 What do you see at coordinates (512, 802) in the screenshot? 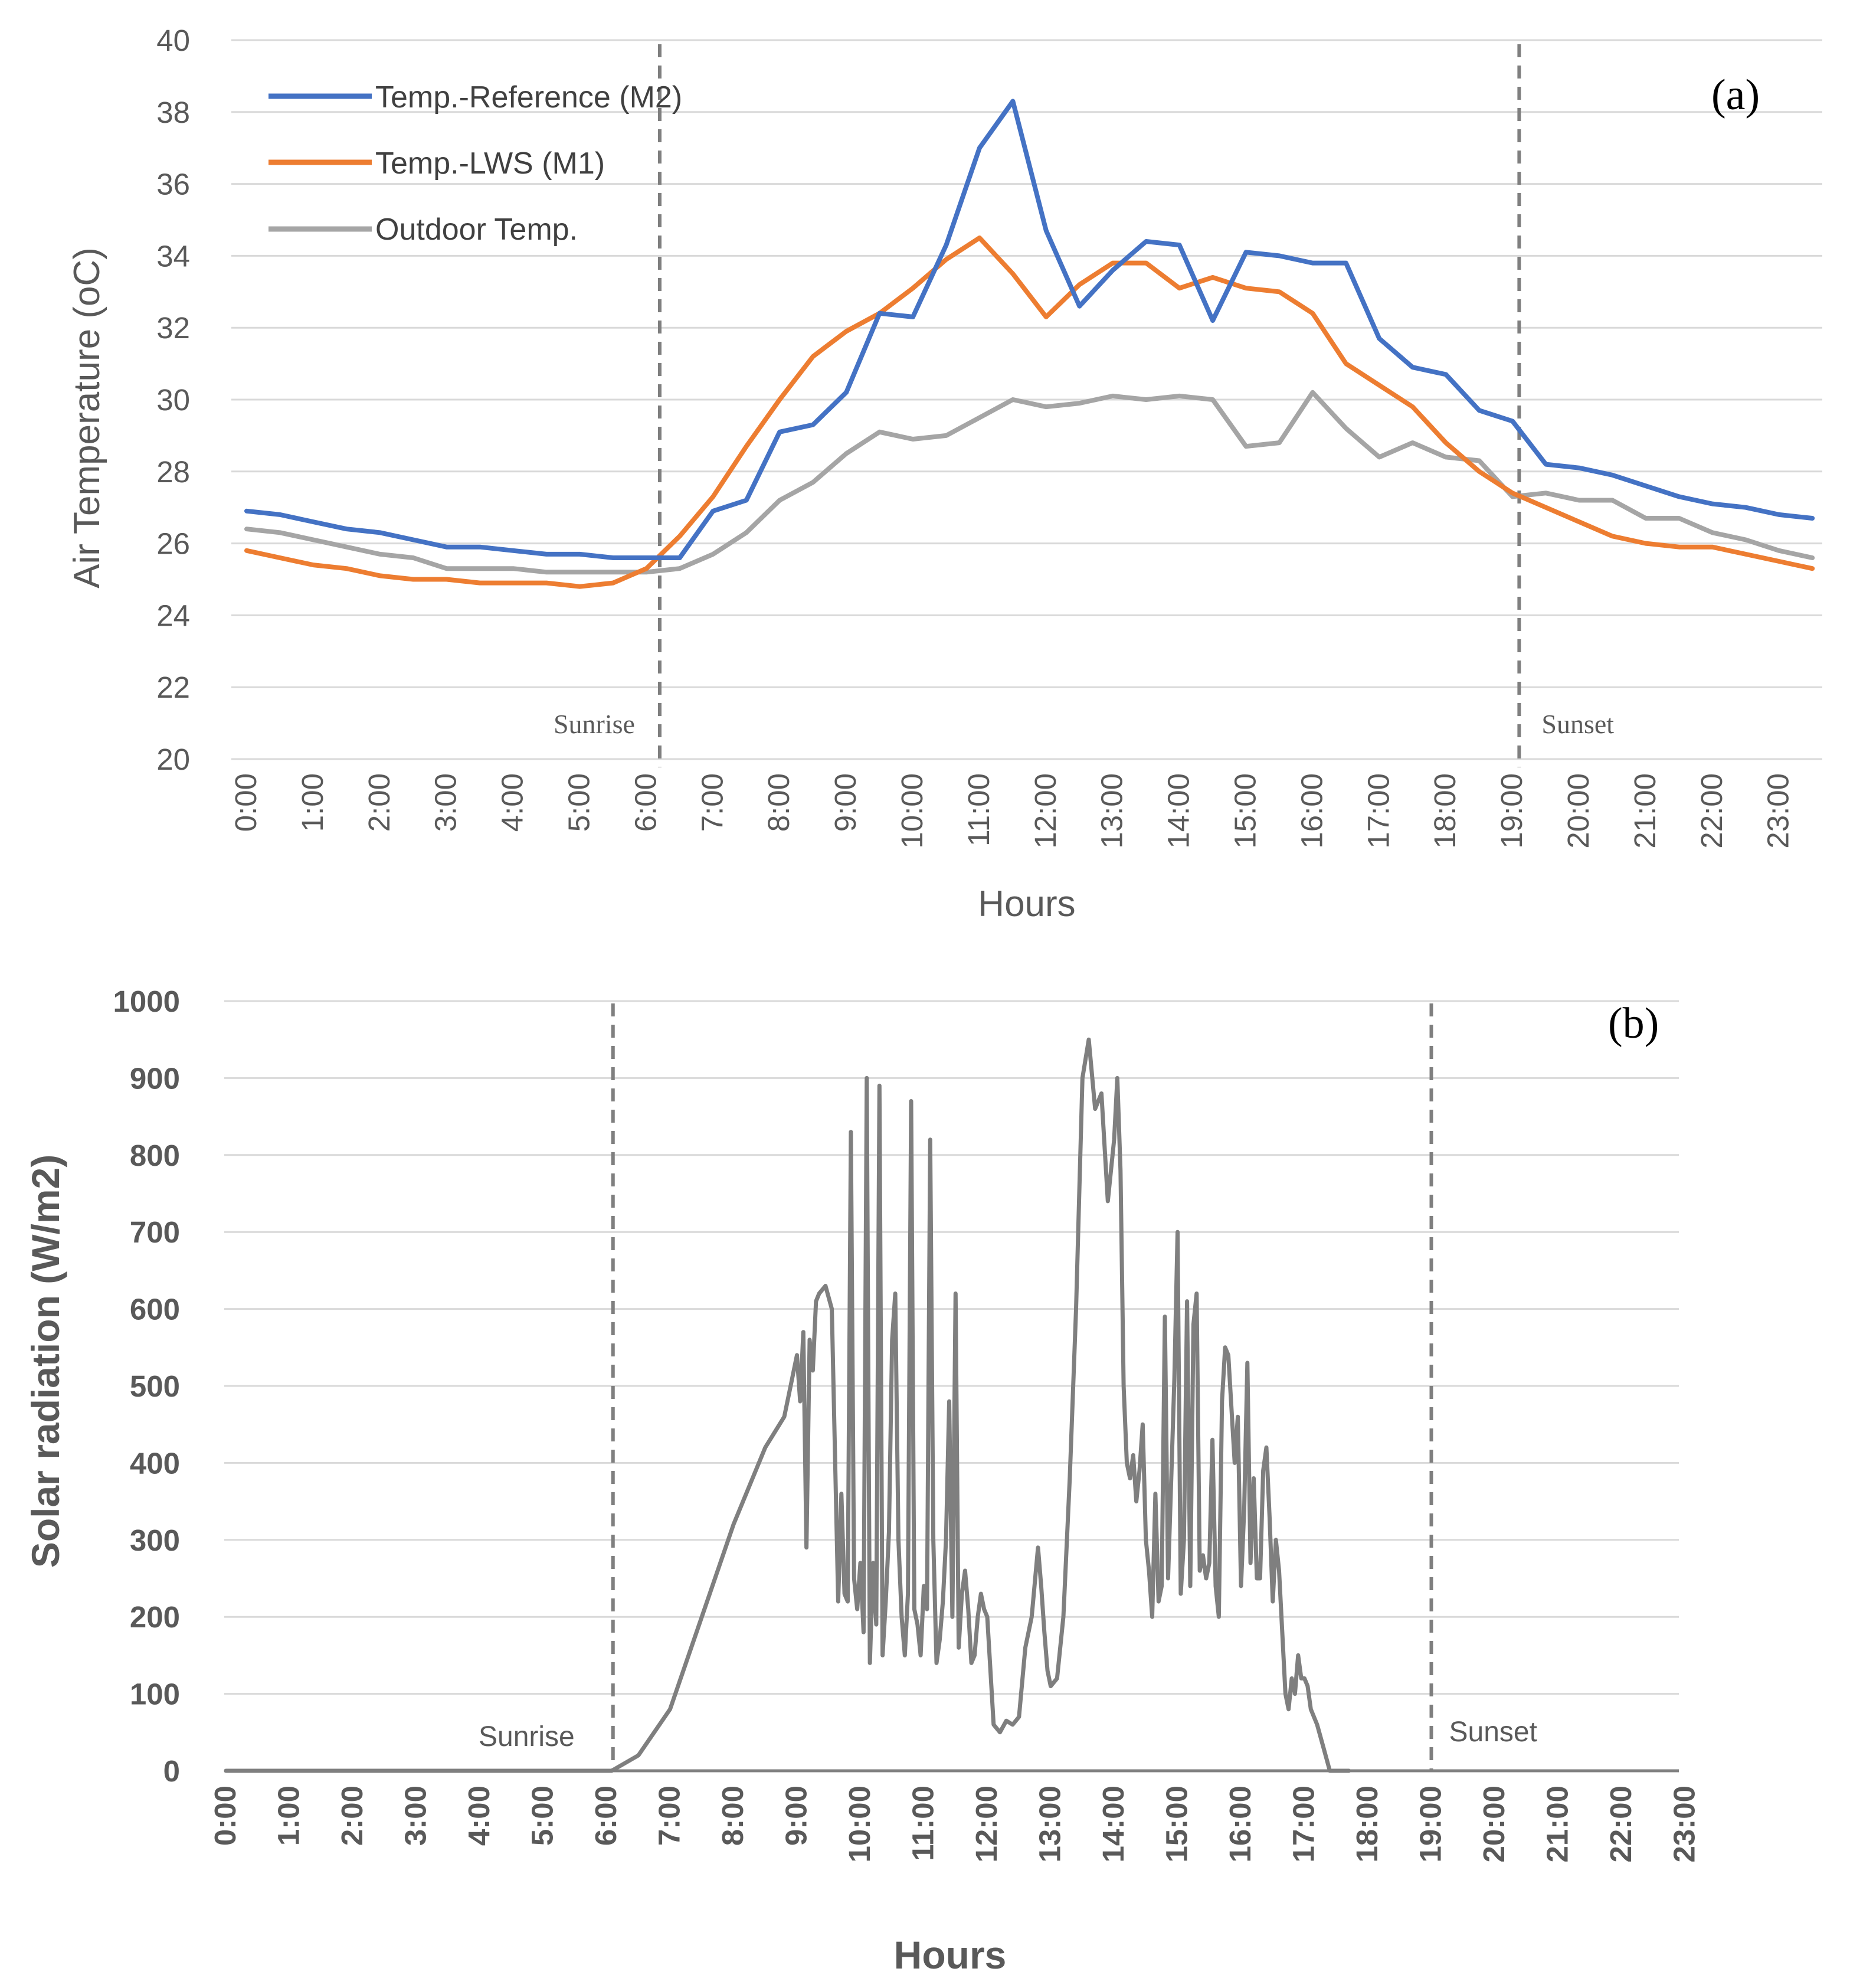
I see `a-x-tick-label: 4:00` at bounding box center [512, 802].